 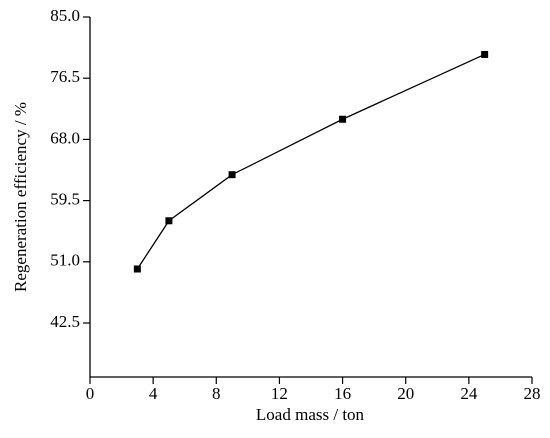 What do you see at coordinates (20, 197) in the screenshot?
I see `y-axis-label: Regeneration efficiency / %` at bounding box center [20, 197].